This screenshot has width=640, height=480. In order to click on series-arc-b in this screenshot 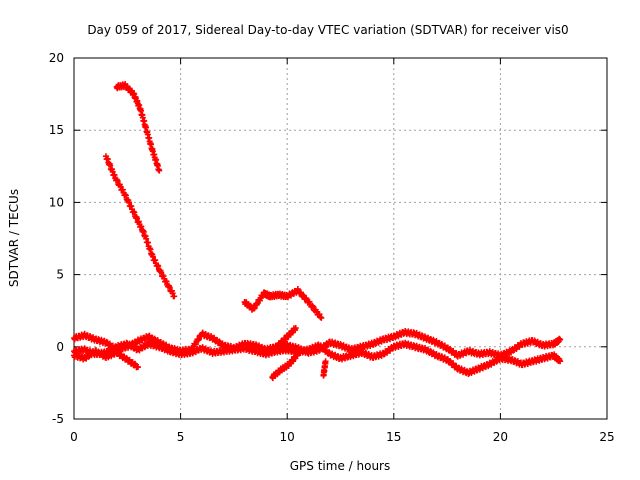, I will do `click(140, 226)`.